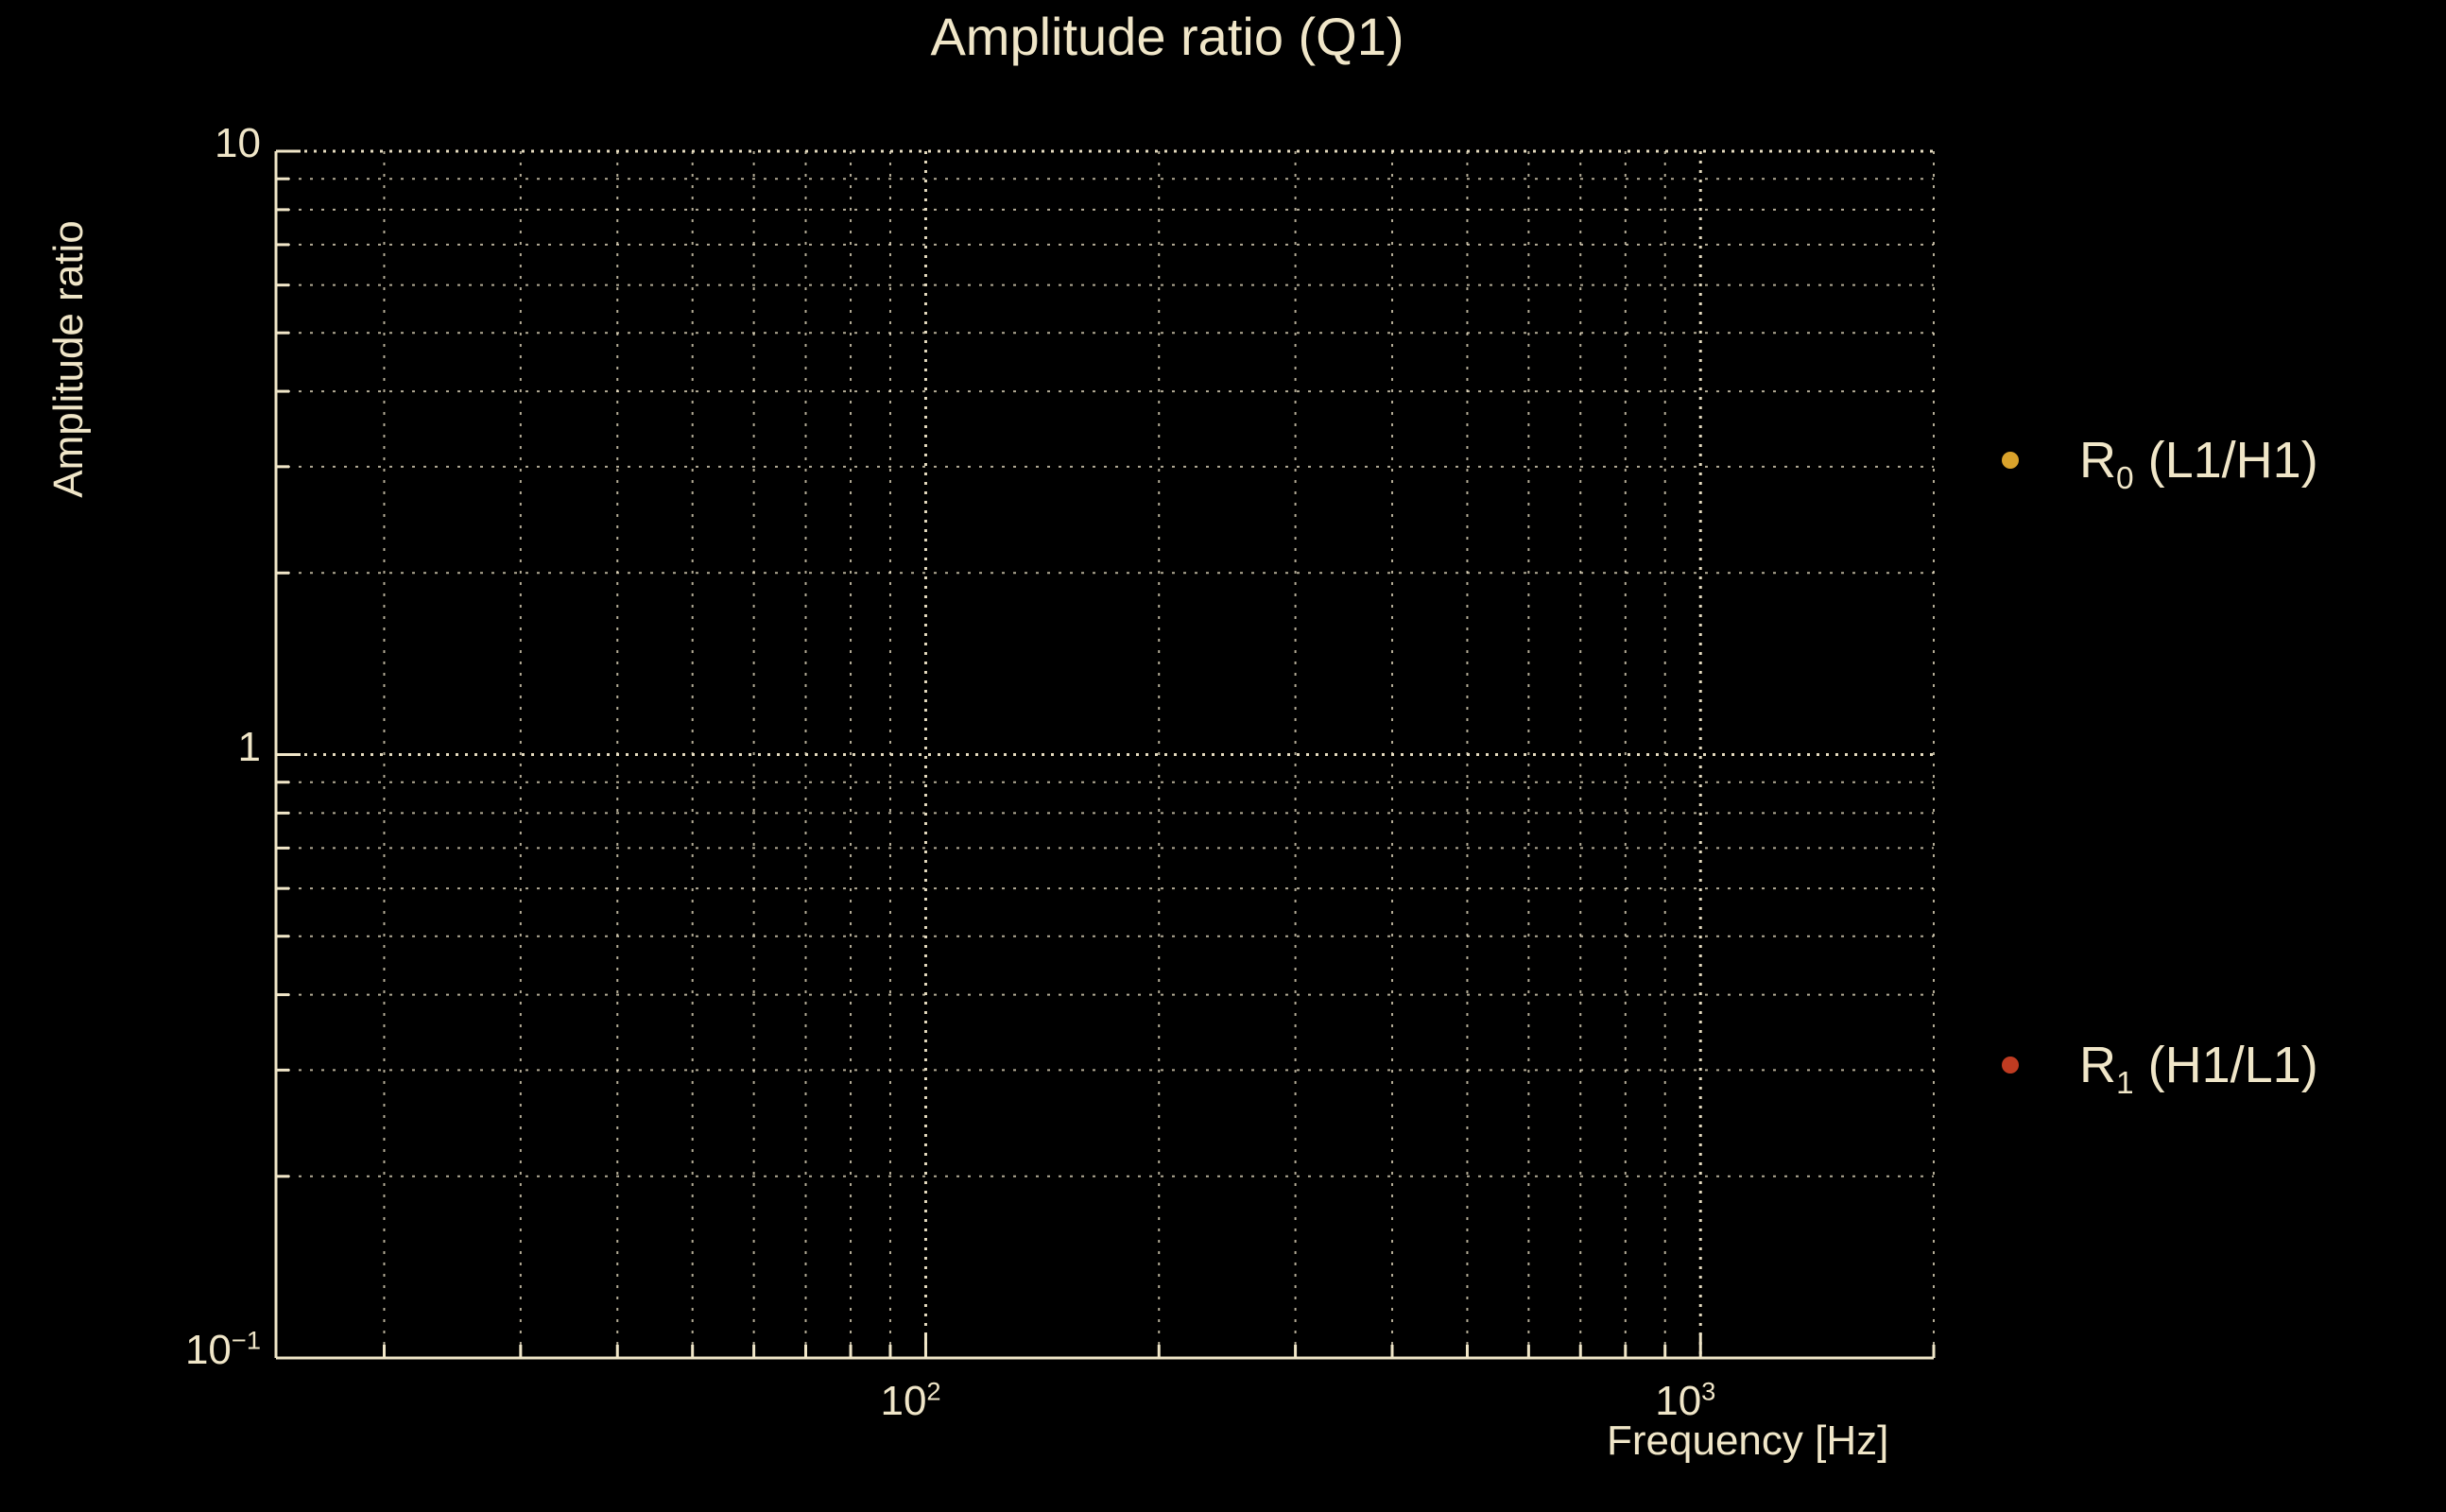 This screenshot has height=1512, width=2446. I want to click on y-tick-label: 10−1, so click(223, 1349).